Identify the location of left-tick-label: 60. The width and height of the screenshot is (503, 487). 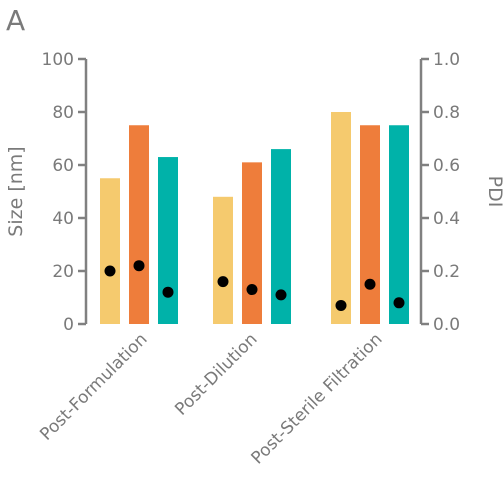
(63, 166).